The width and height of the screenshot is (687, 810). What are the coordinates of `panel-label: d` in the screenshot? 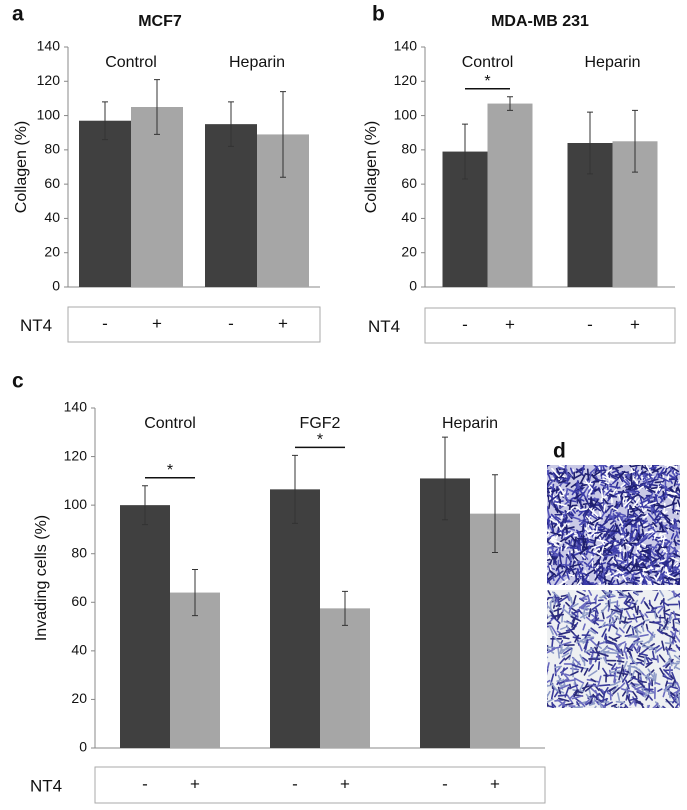 It's located at (559, 451).